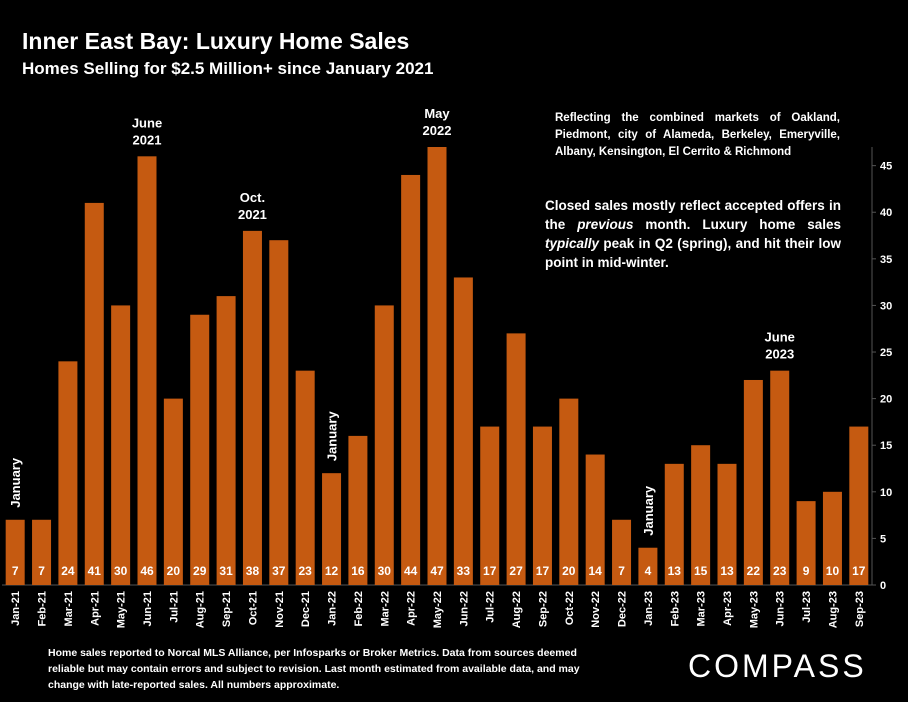  What do you see at coordinates (437, 130) in the screenshot?
I see `annotation-label: 2022` at bounding box center [437, 130].